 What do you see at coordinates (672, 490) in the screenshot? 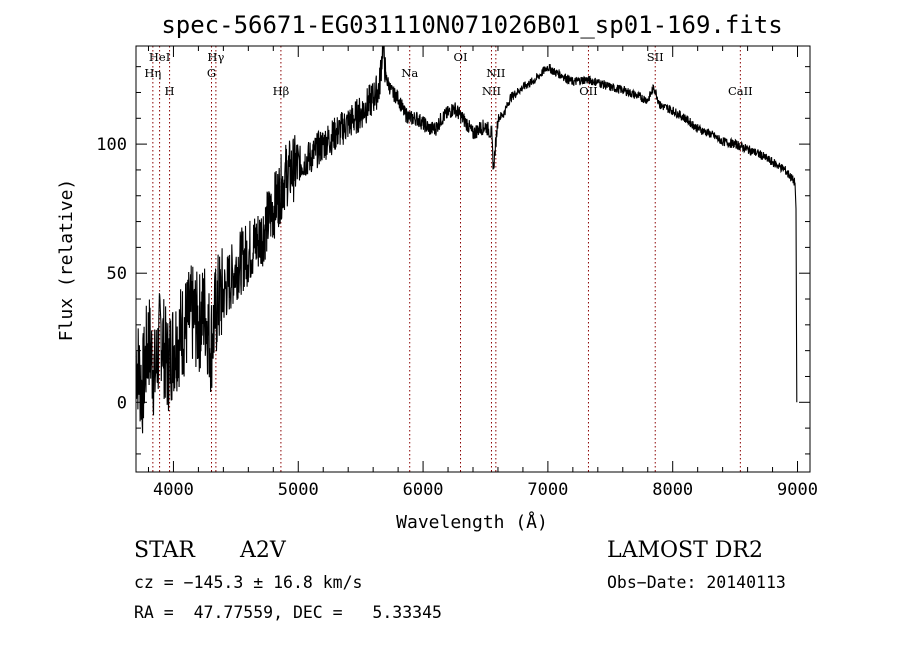
I see `x-tick-label: 8000` at bounding box center [672, 490].